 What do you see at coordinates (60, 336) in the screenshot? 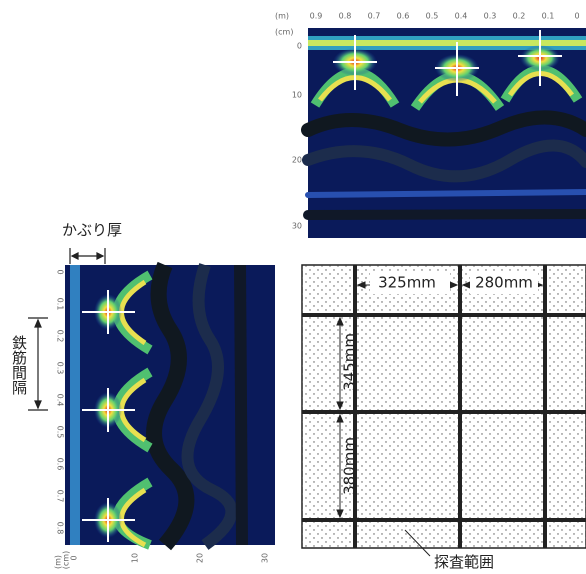
I see `y-tick-label: 0.2` at bounding box center [60, 336].